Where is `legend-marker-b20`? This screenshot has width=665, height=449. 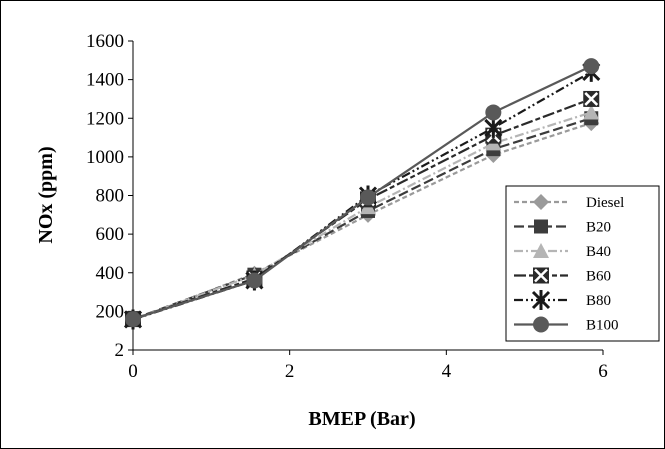
legend-marker-b20 is located at coordinates (541, 226).